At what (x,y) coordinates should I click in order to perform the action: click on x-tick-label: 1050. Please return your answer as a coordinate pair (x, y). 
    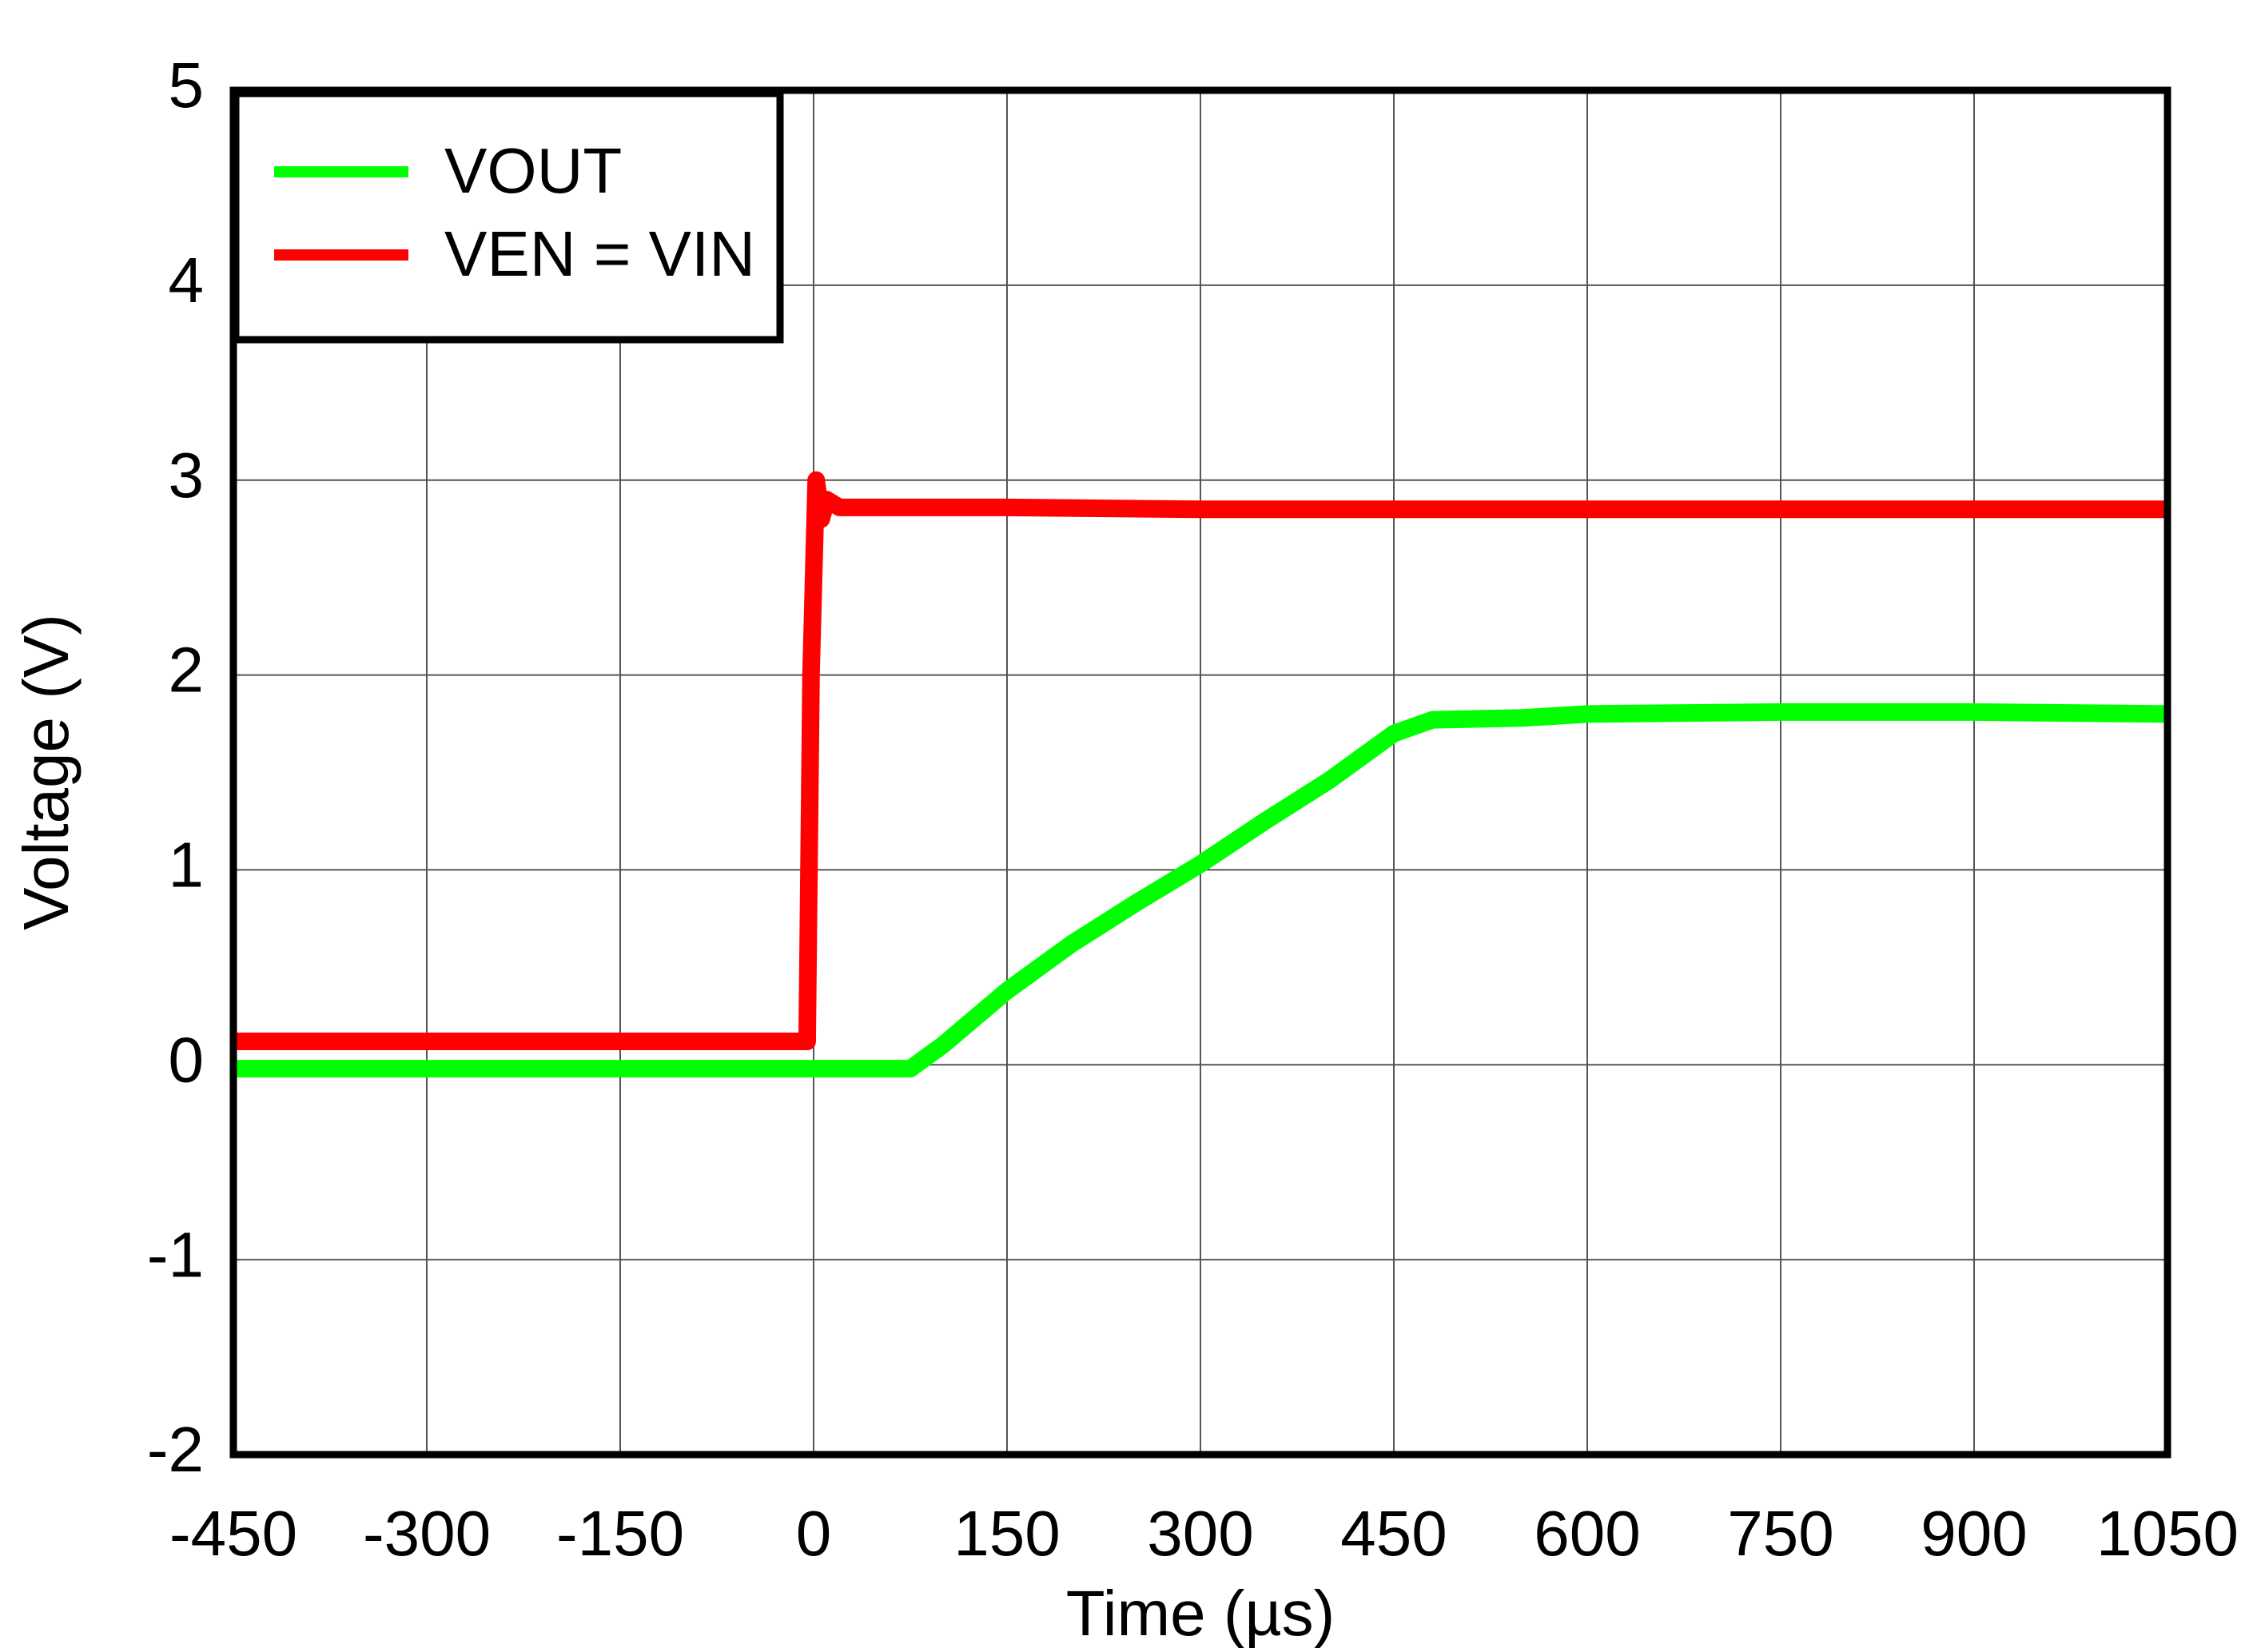
    Looking at the image, I should click on (2167, 1533).